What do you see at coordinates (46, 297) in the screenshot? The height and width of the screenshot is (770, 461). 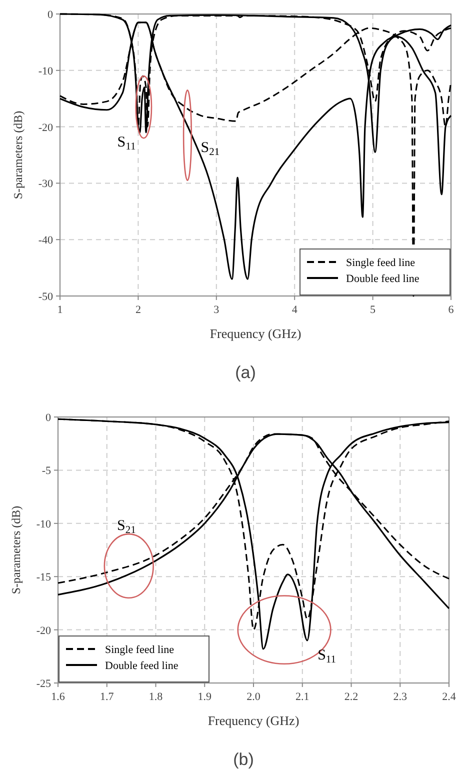 I see `y-tick-label: -50` at bounding box center [46, 297].